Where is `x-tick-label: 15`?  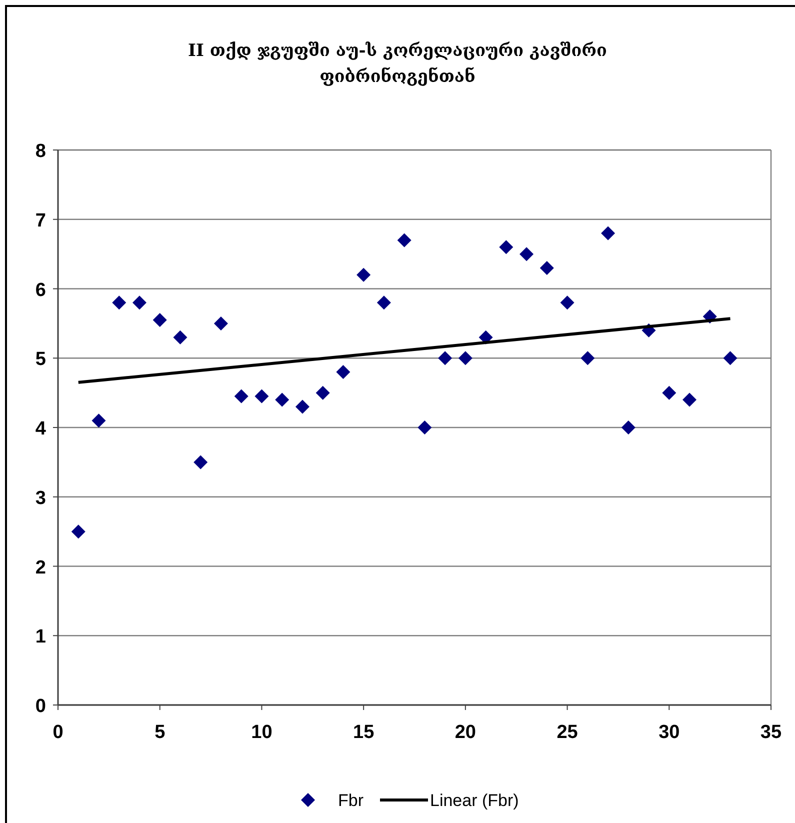 x-tick-label: 15 is located at coordinates (364, 732).